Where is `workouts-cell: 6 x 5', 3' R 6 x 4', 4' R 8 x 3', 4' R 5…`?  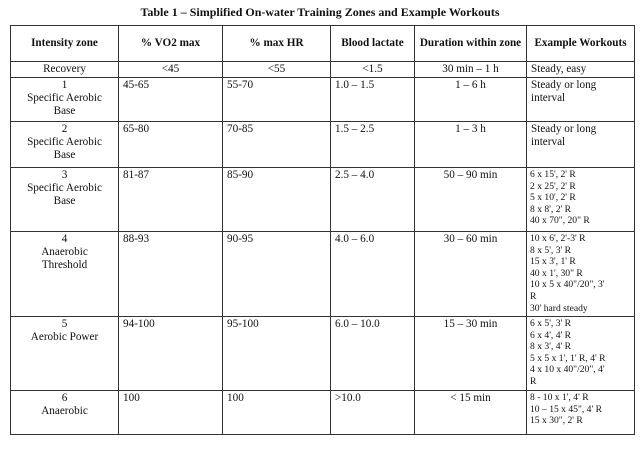 workouts-cell: 6 x 5', 3' R 6 x 4', 4' R 8 x 3', 4' R 5… is located at coordinates (580, 353).